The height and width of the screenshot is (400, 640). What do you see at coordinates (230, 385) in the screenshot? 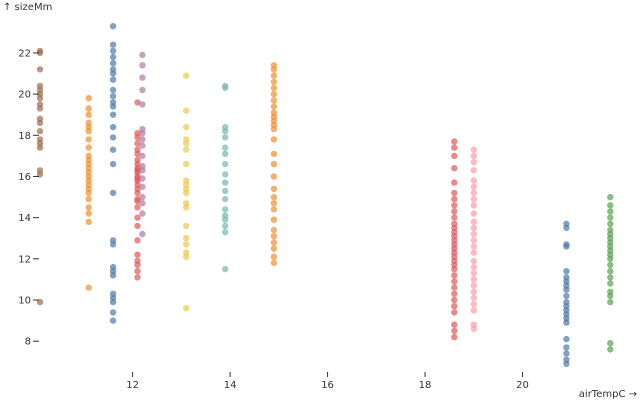
I see `x-tick-label: 14` at bounding box center [230, 385].